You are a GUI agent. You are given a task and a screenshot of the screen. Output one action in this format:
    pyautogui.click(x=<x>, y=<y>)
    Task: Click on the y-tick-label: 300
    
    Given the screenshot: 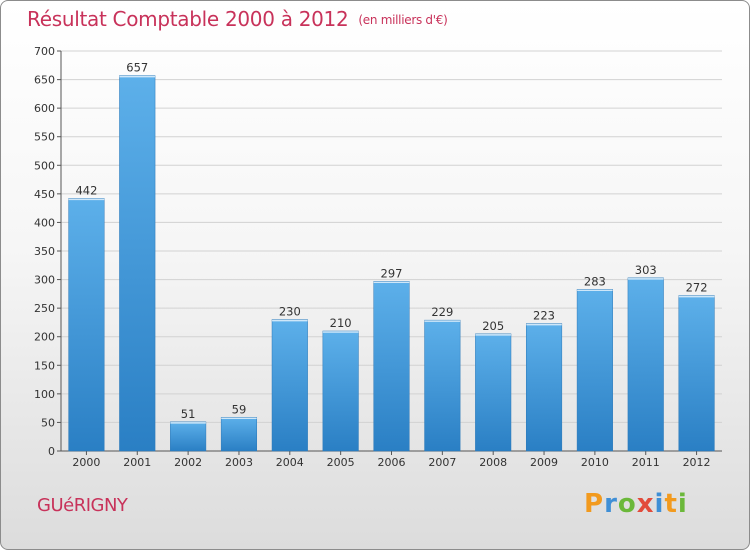 What is the action you would take?
    pyautogui.click(x=44, y=280)
    